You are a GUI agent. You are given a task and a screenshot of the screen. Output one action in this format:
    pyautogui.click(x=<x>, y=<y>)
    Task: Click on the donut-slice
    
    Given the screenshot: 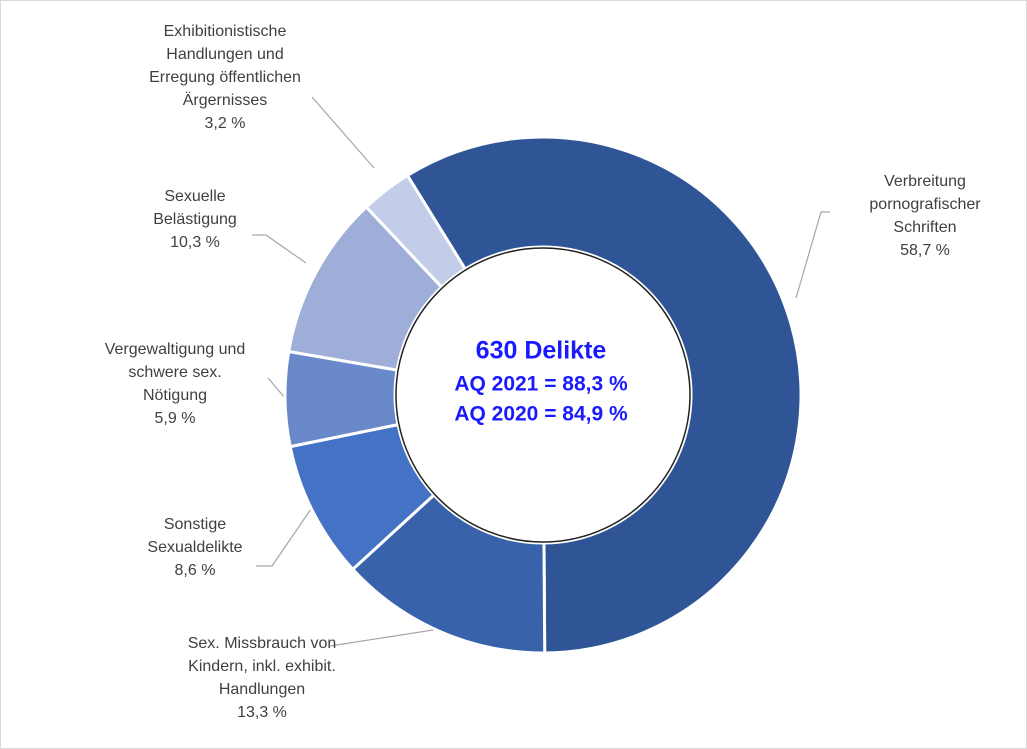 What is the action you would take?
    pyautogui.click(x=416, y=231)
    